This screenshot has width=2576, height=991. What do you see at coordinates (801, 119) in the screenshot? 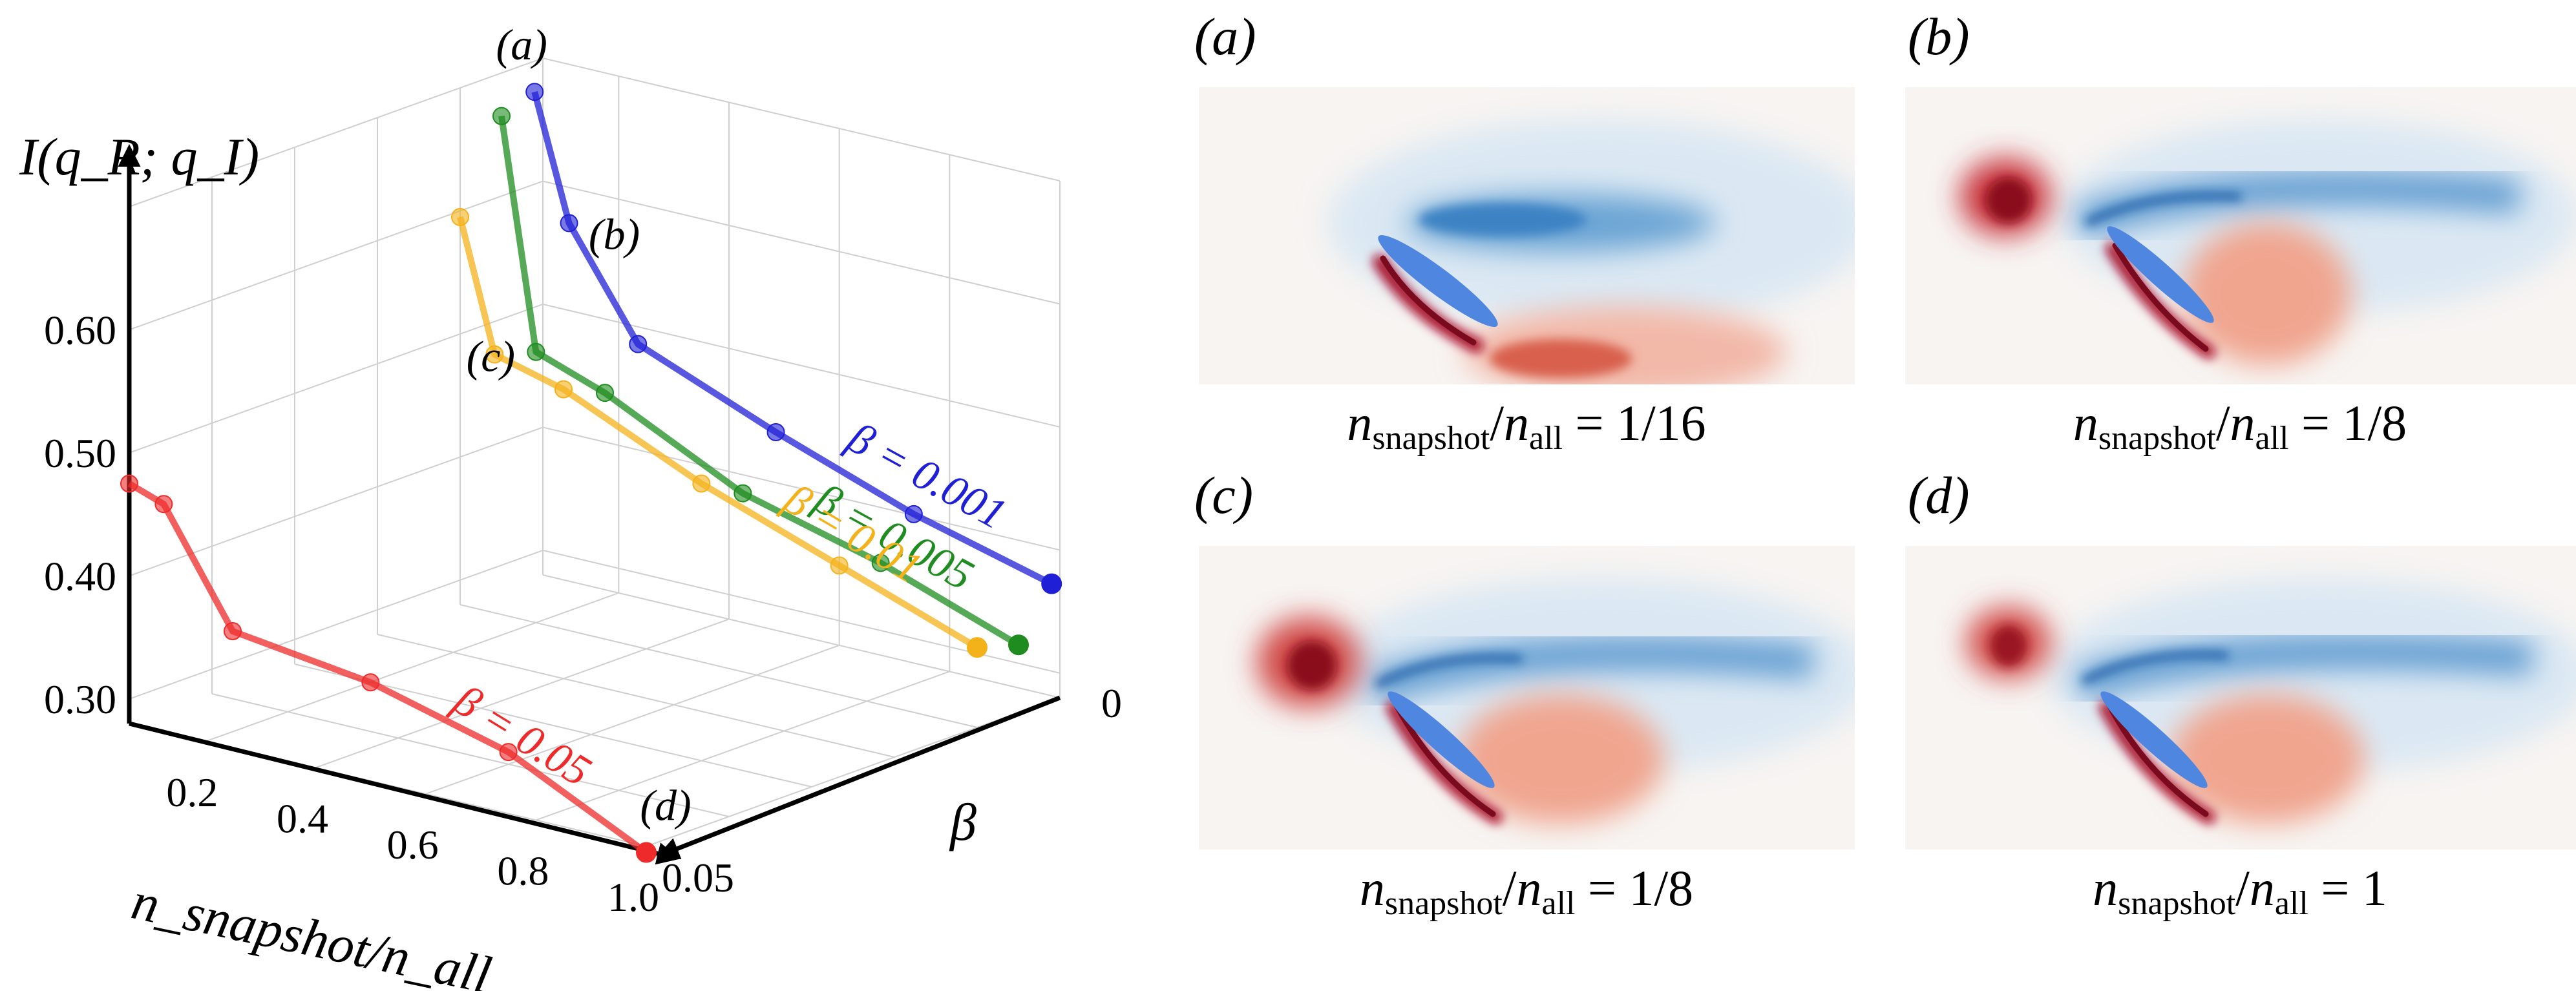
I see `grid-line-back-top` at bounding box center [801, 119].